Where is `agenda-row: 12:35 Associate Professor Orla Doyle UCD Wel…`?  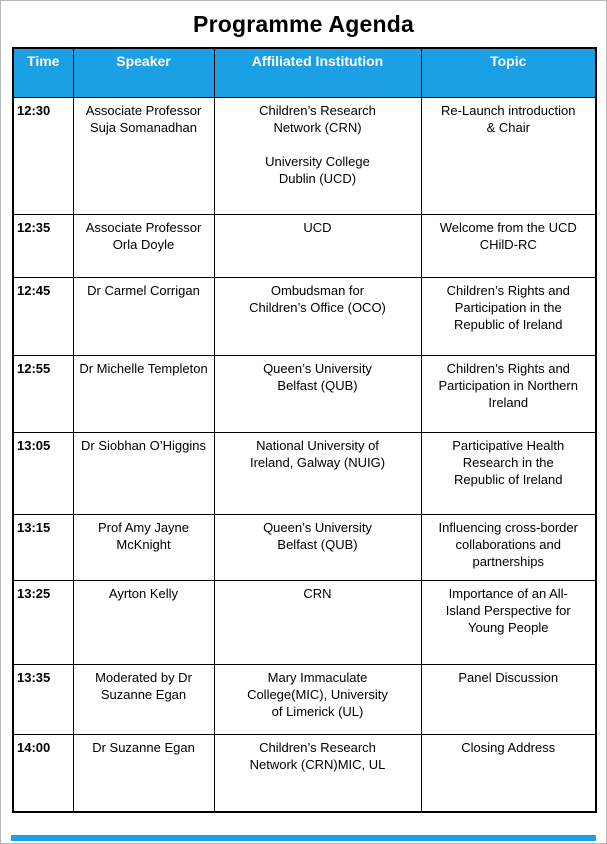
agenda-row: 12:35 Associate Professor Orla Doyle UCD Wel… is located at coordinates (304, 245).